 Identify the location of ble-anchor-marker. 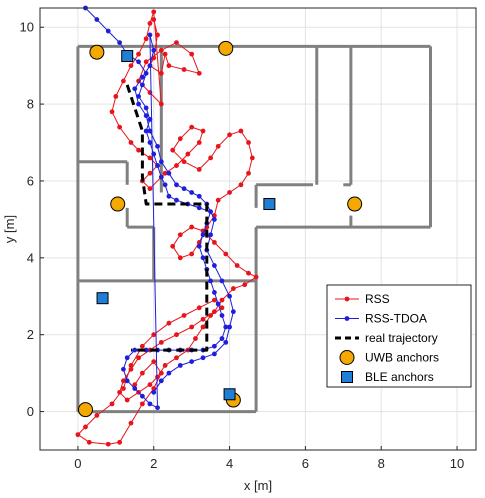
(127, 56).